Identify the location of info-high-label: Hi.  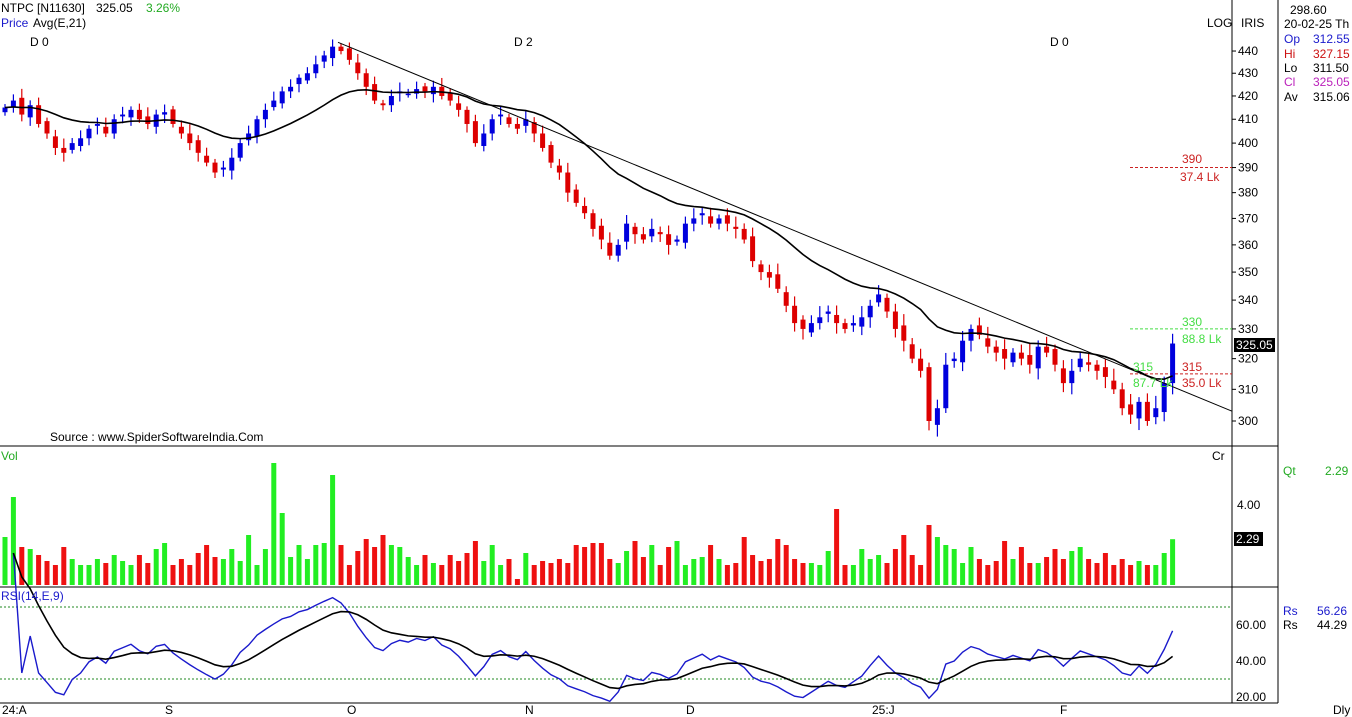
(1290, 54).